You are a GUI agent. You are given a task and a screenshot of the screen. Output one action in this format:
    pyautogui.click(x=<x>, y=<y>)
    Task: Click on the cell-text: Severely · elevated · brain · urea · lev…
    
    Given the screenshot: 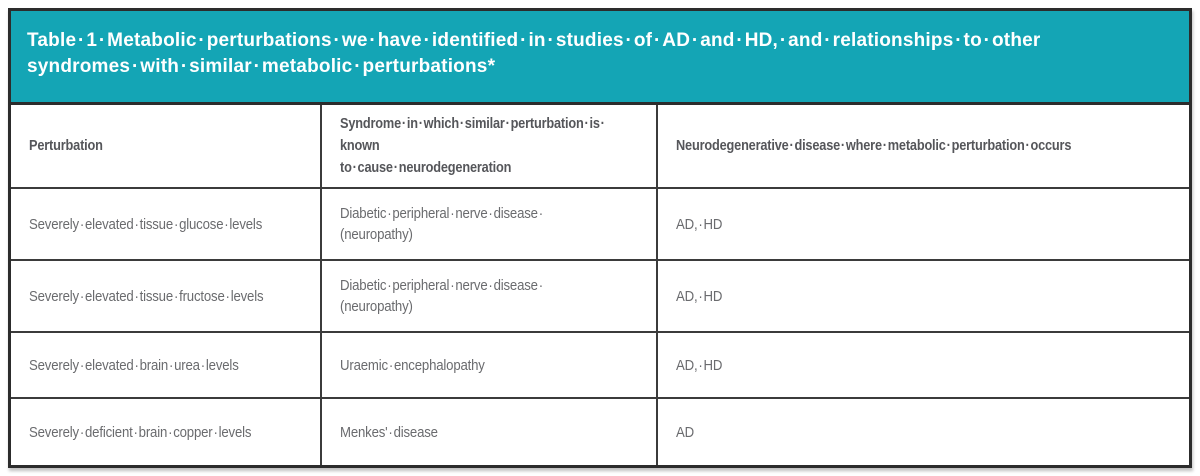 What is the action you would take?
    pyautogui.click(x=134, y=365)
    